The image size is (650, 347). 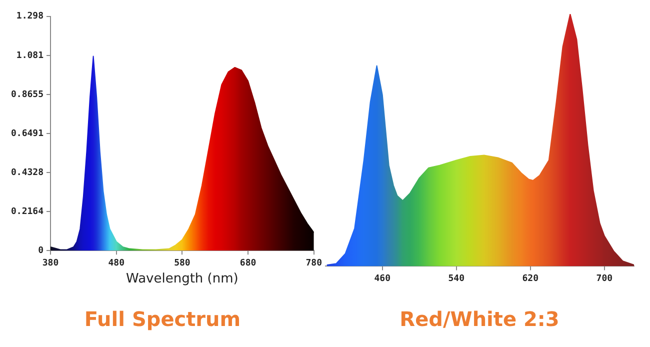 I want to click on x-axis-title: Wavelength (nm), so click(x=182, y=279).